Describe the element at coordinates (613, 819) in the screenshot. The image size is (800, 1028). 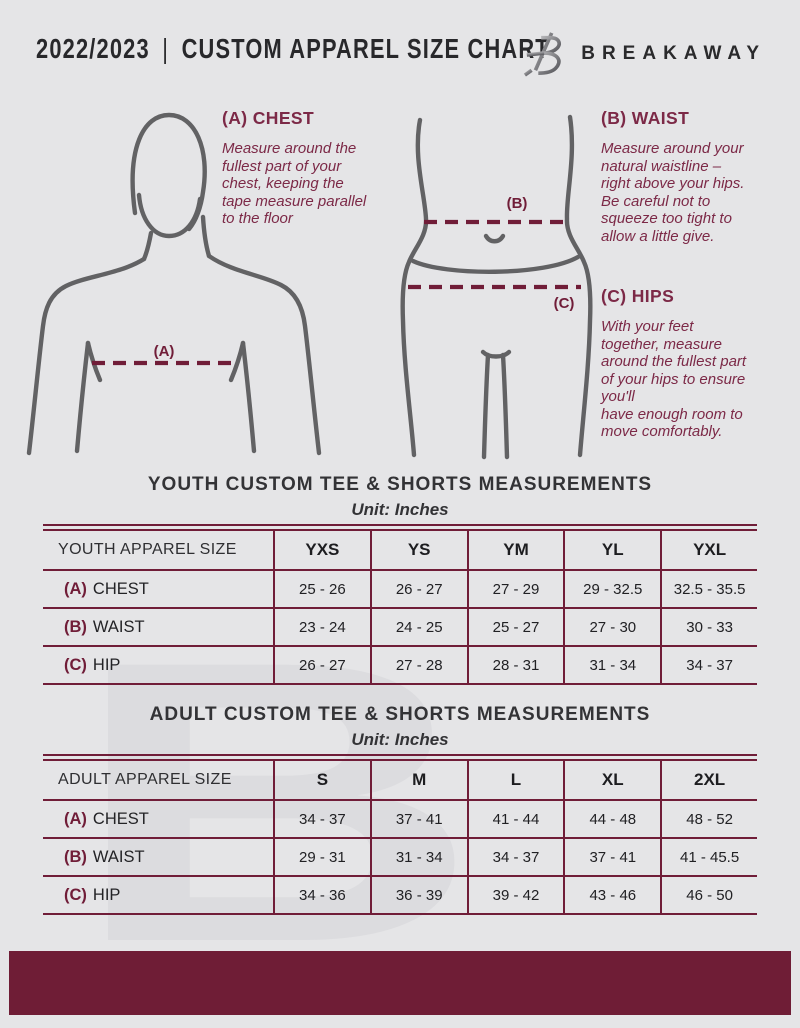
I see `measurement-cell: 44 - 48` at that location.